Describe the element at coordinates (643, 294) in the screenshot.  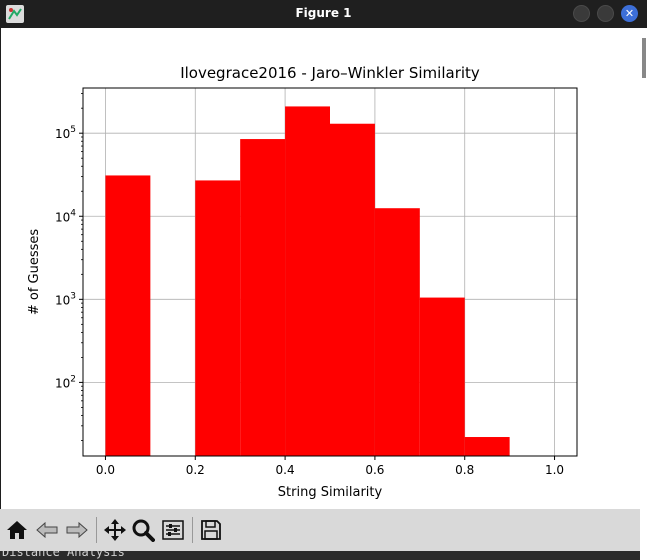
I see `window-right-edge` at that location.